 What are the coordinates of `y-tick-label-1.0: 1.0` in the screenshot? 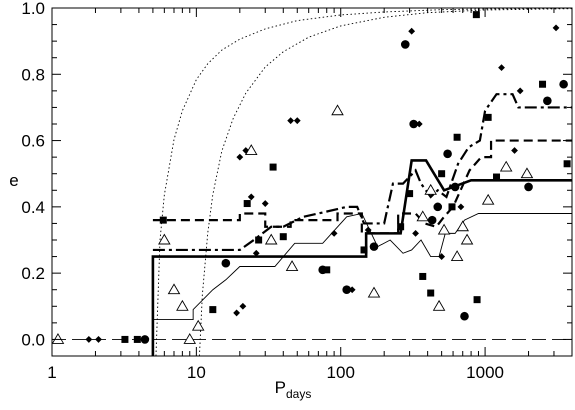 It's located at (33, 9).